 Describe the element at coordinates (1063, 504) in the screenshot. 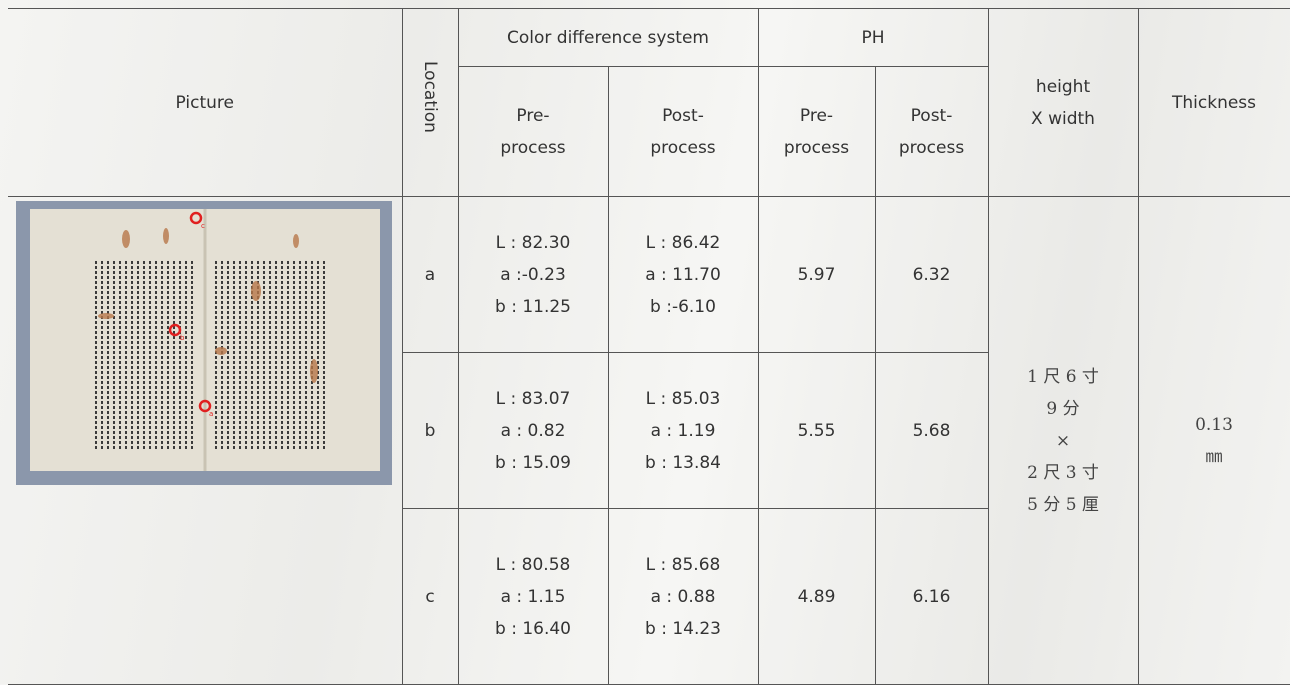

I see `text-line: 5 分 5 厘` at that location.